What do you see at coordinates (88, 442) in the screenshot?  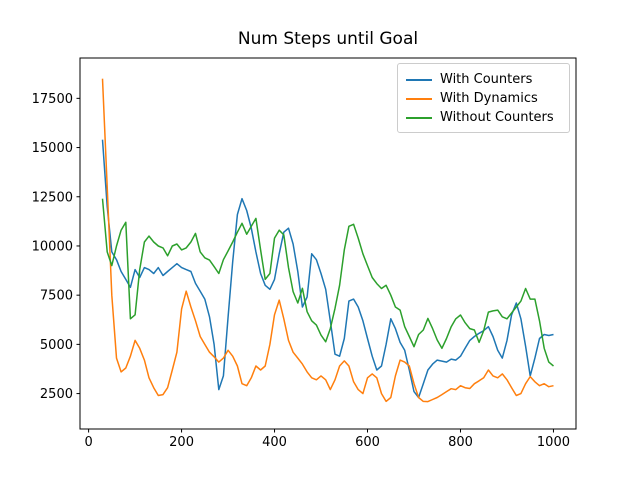 I see `x-tick-label: 0` at bounding box center [88, 442].